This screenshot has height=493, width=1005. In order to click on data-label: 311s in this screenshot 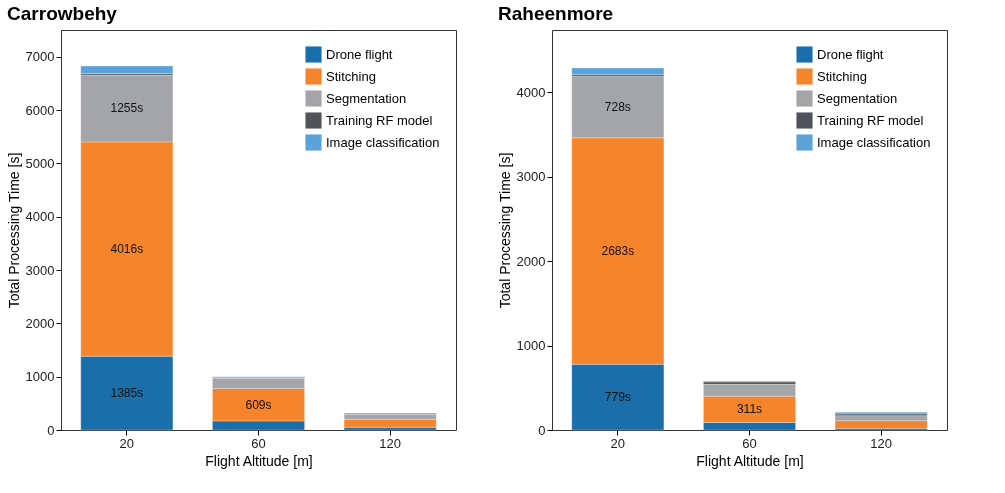, I will do `click(749, 409)`.